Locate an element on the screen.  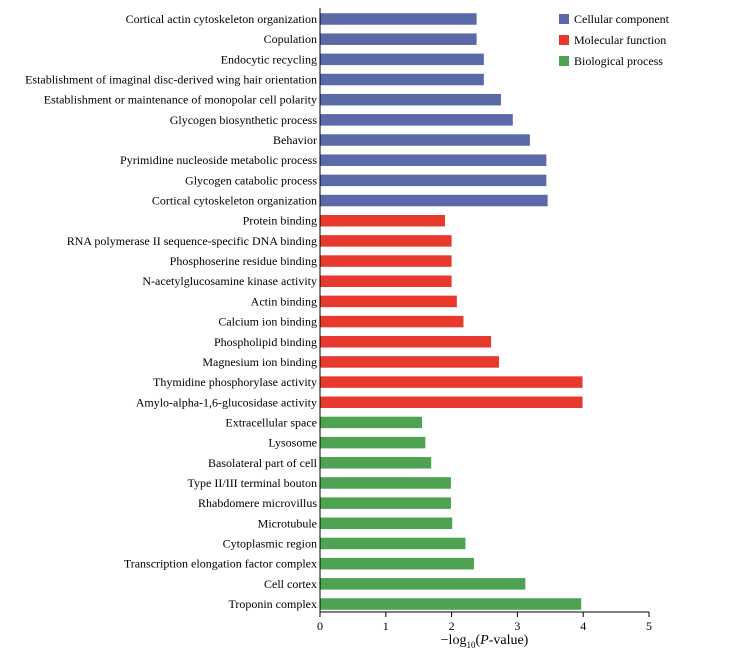
x-tick-label: 4 is located at coordinates (583, 626).